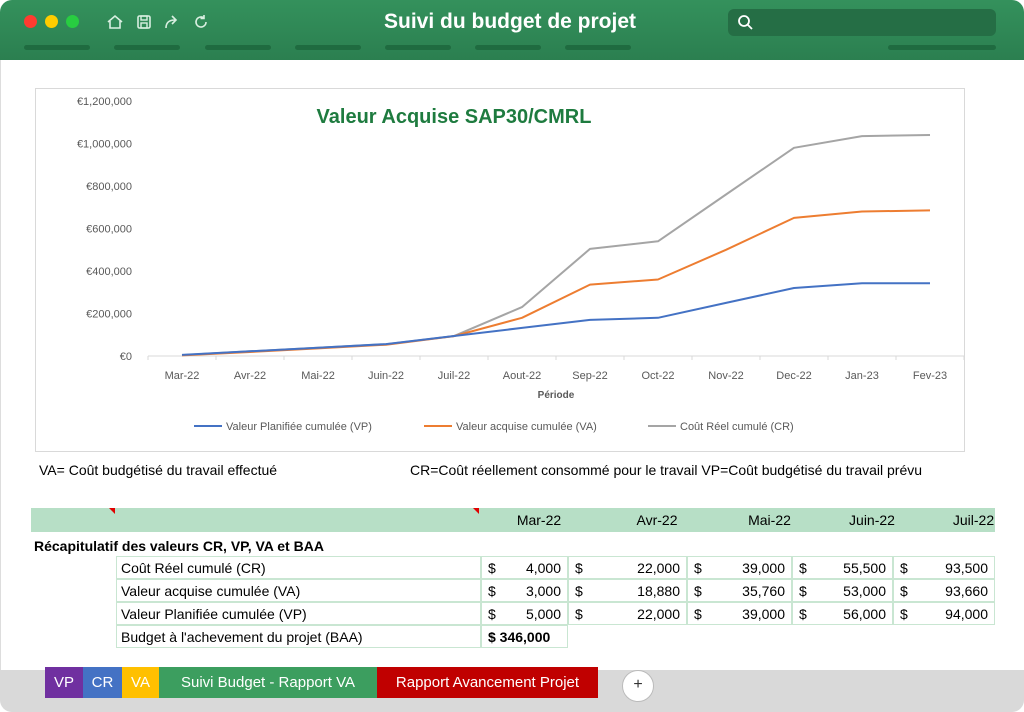 This screenshot has width=1024, height=712. What do you see at coordinates (589, 376) in the screenshot?
I see `x-tick-label: Sep-22` at bounding box center [589, 376].